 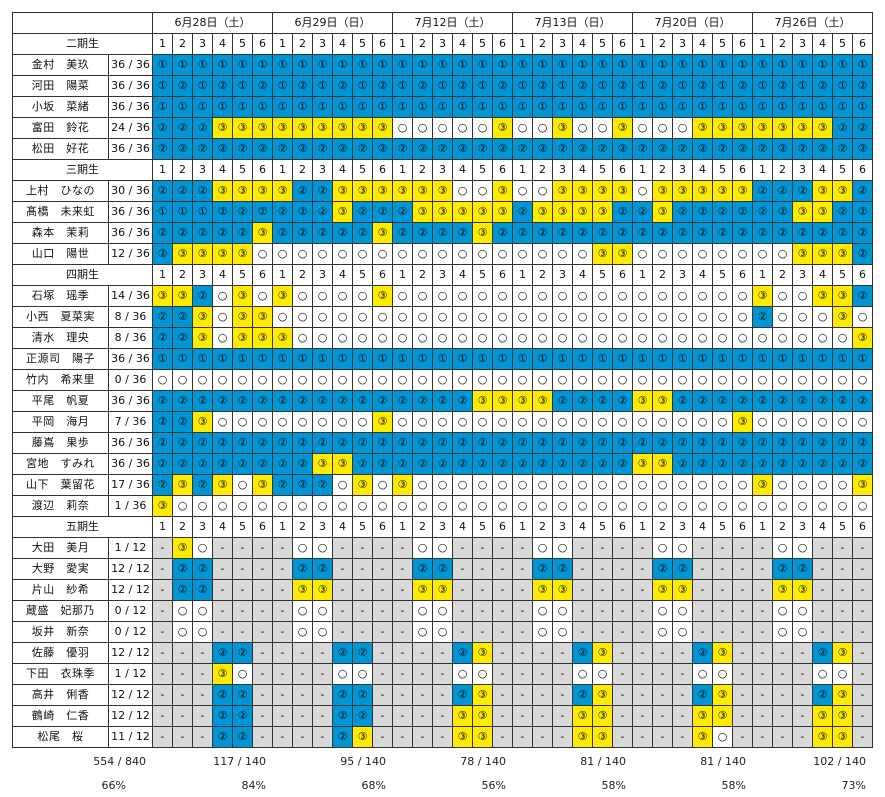 What do you see at coordinates (60, 674) in the screenshot?
I see `member-name: 下田 衣珠季` at bounding box center [60, 674].